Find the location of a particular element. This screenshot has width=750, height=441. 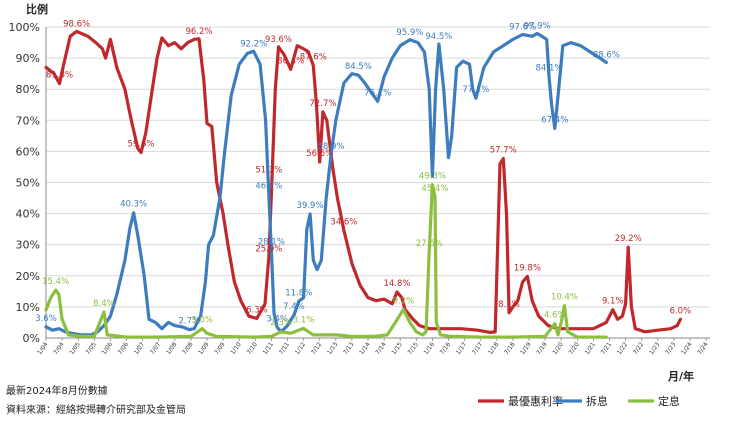

data-label: 40.3% is located at coordinates (133, 205).